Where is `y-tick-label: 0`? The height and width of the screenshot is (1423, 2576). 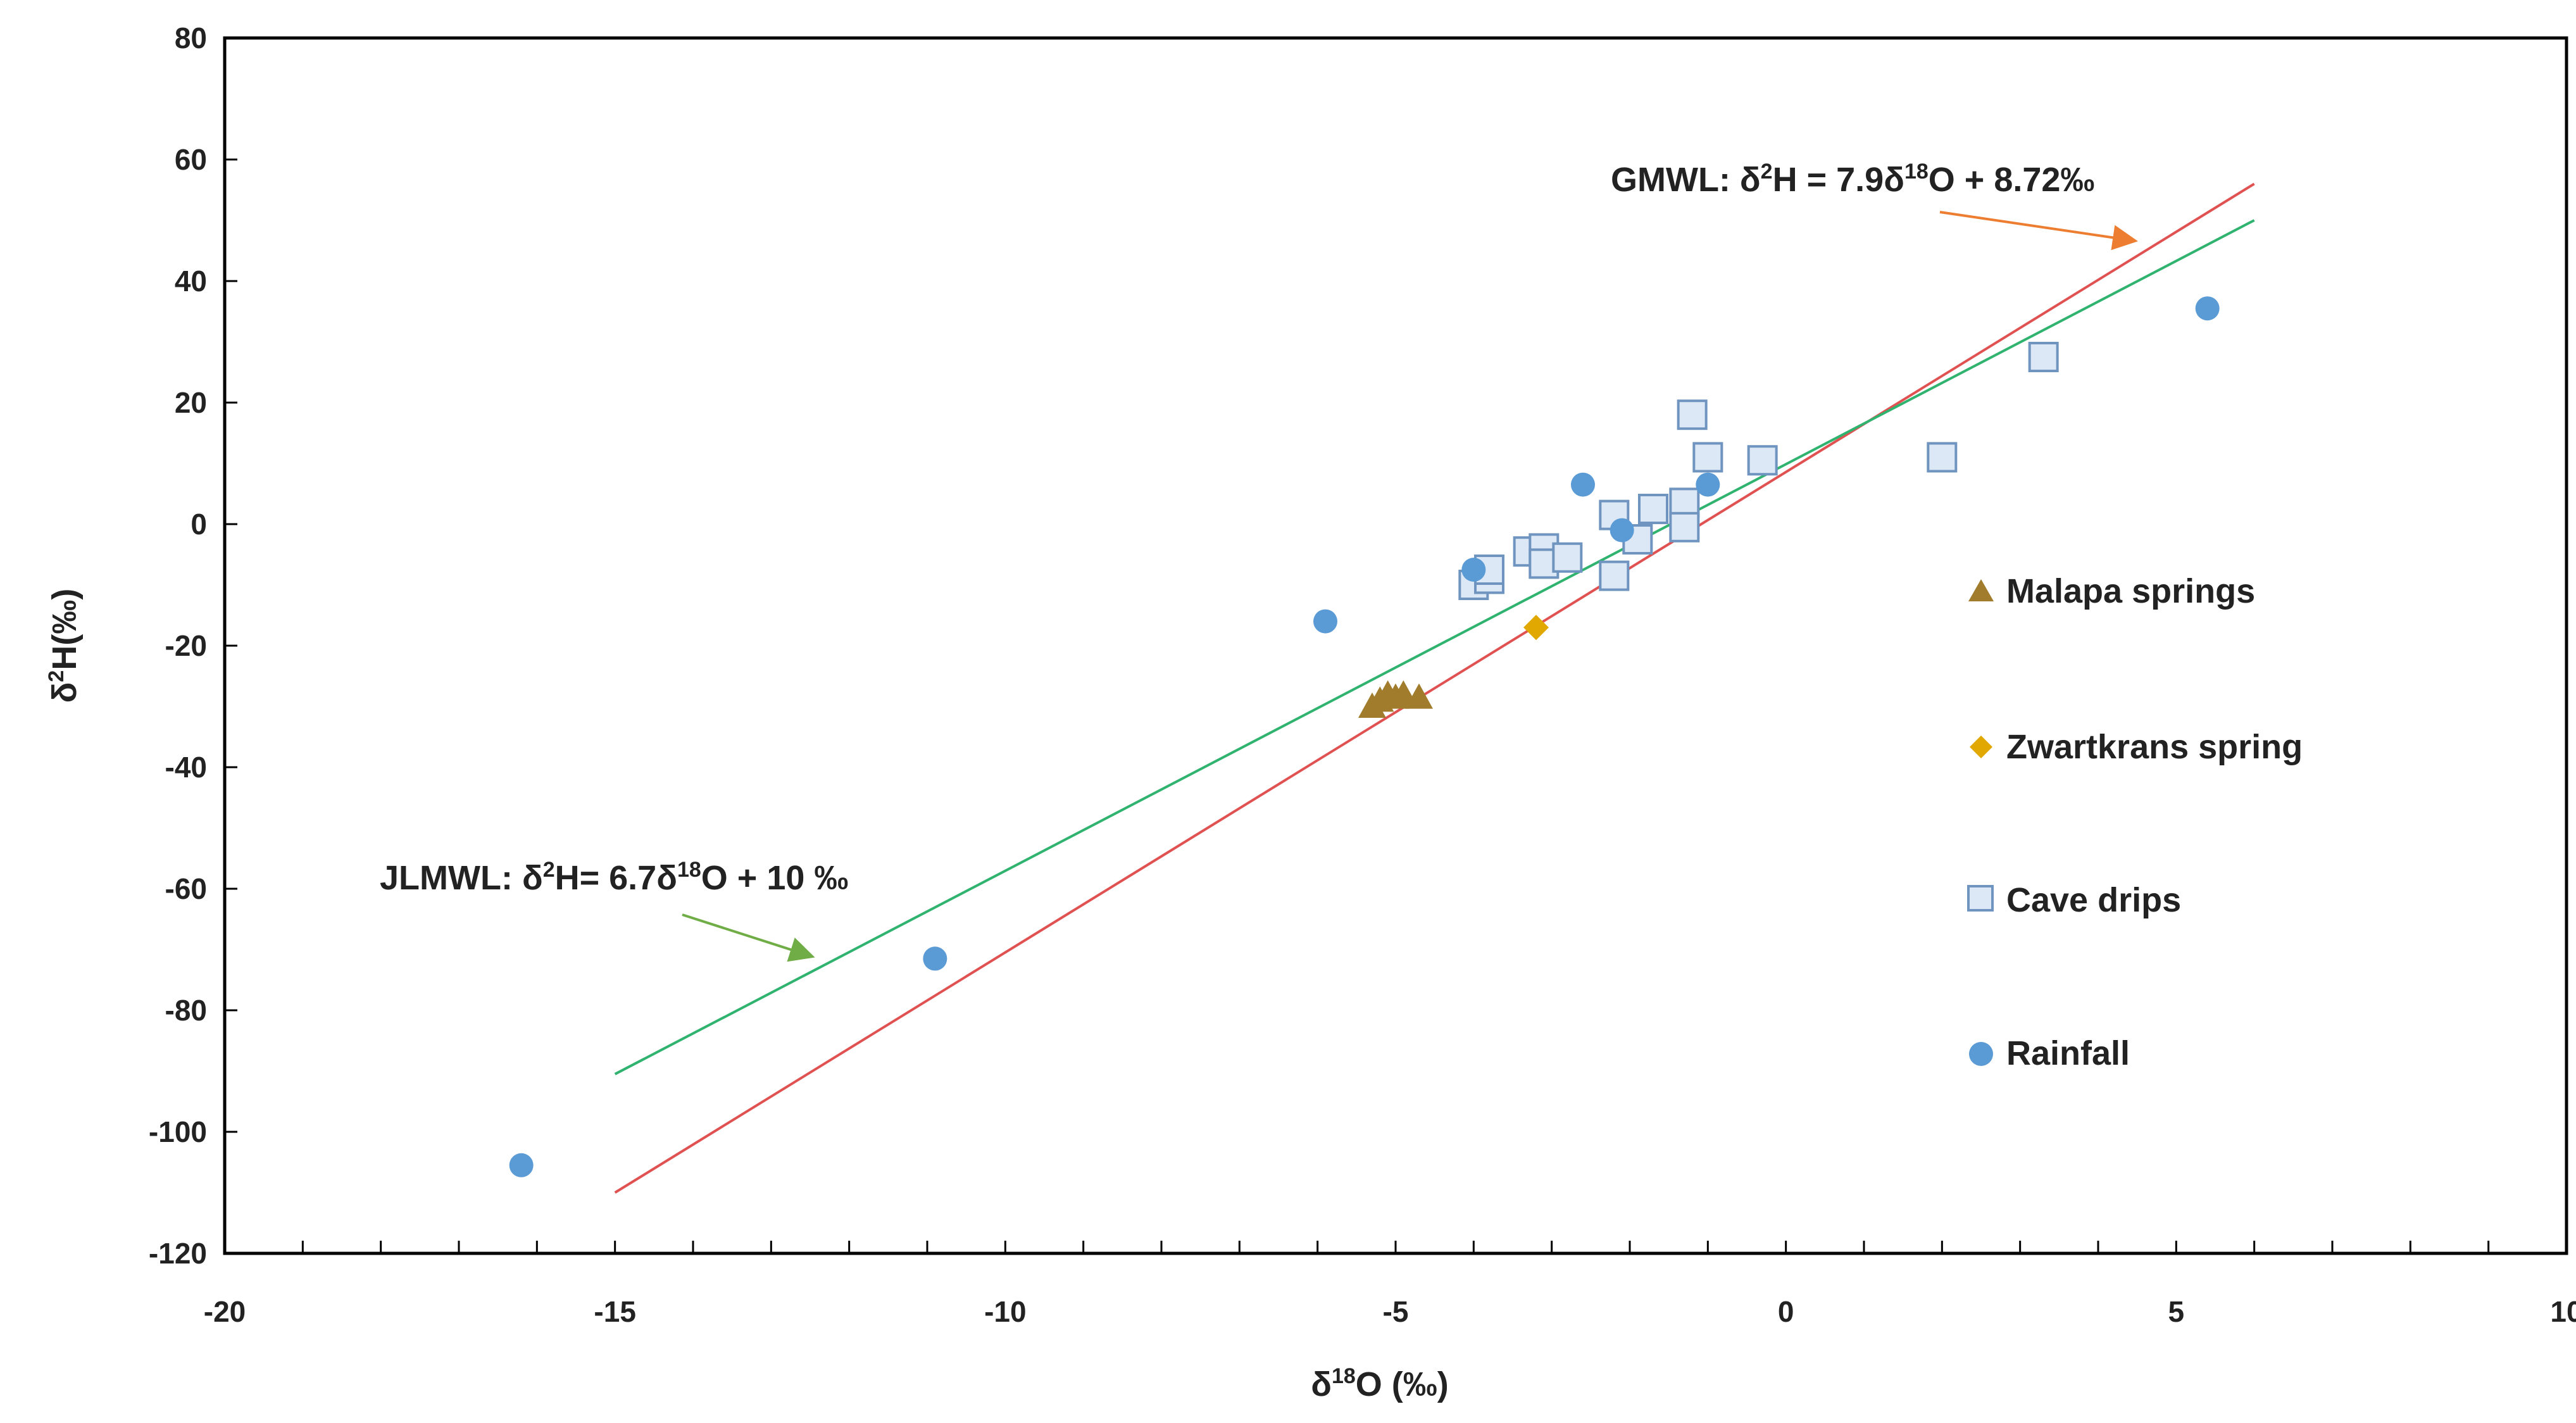
y-tick-label: 0 is located at coordinates (199, 524).